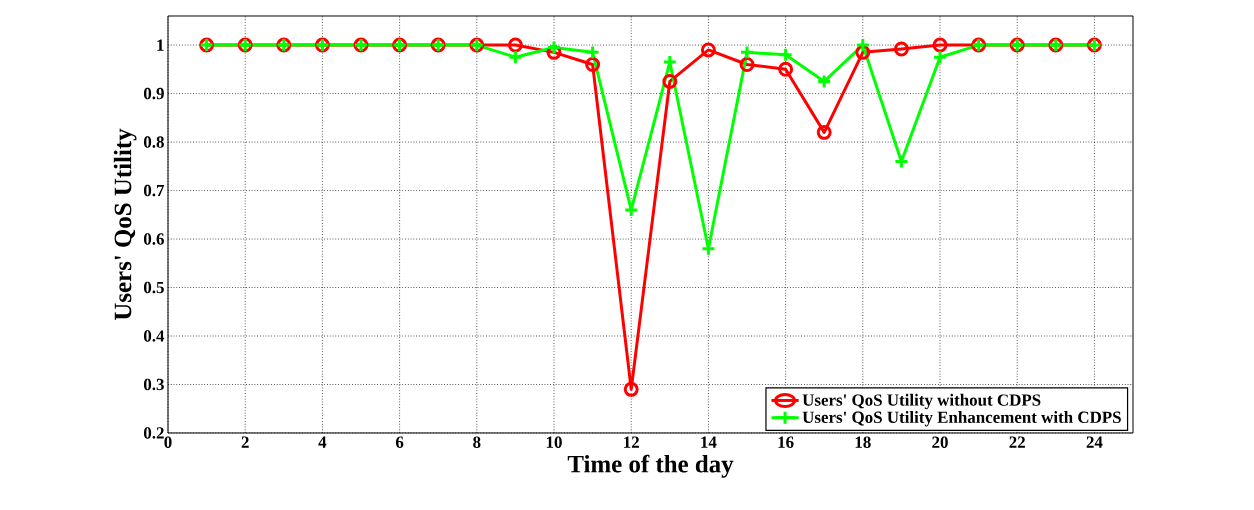  I want to click on x-tick-label: 12, so click(631, 442).